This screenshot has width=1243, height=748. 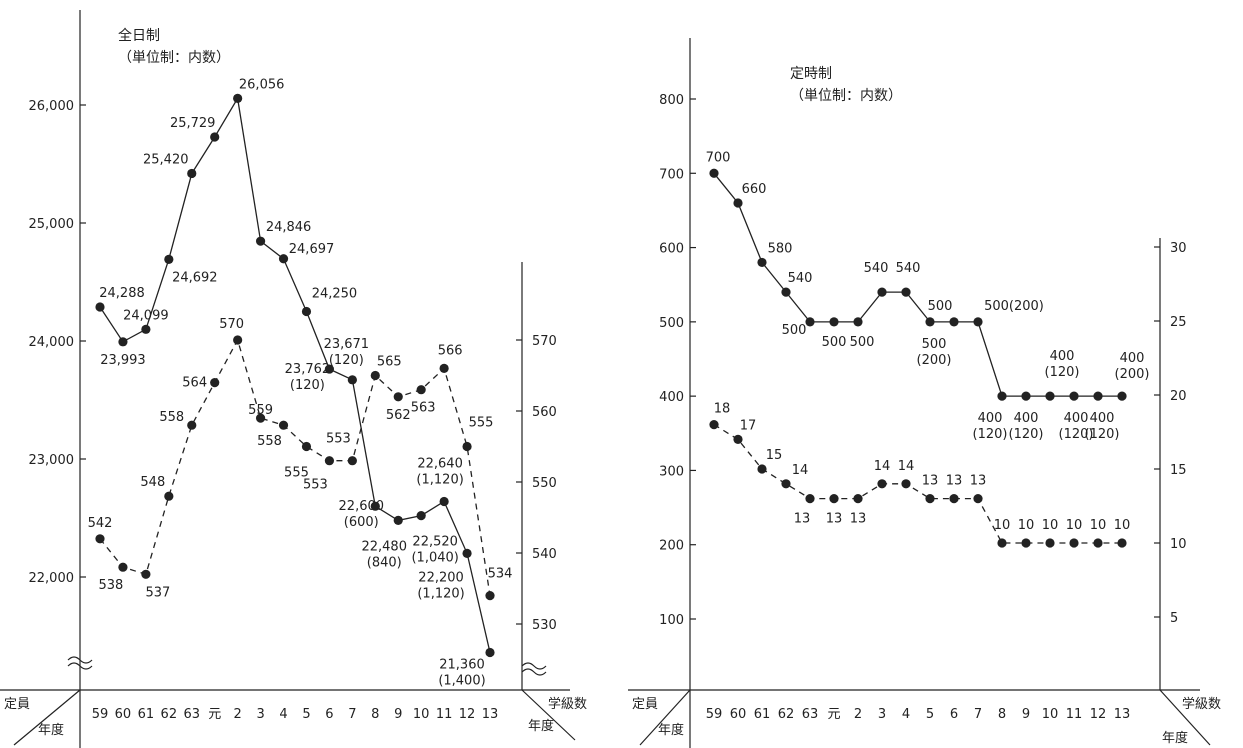 I want to click on chart1-series-1-line, so click(x=295, y=467).